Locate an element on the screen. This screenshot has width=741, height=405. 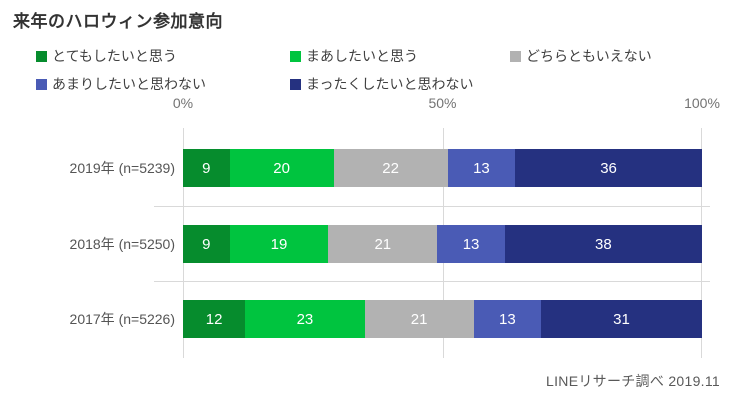
bar-row: 2019年 (n=5239) 9 20 22 13 36 is located at coordinates (386, 168).